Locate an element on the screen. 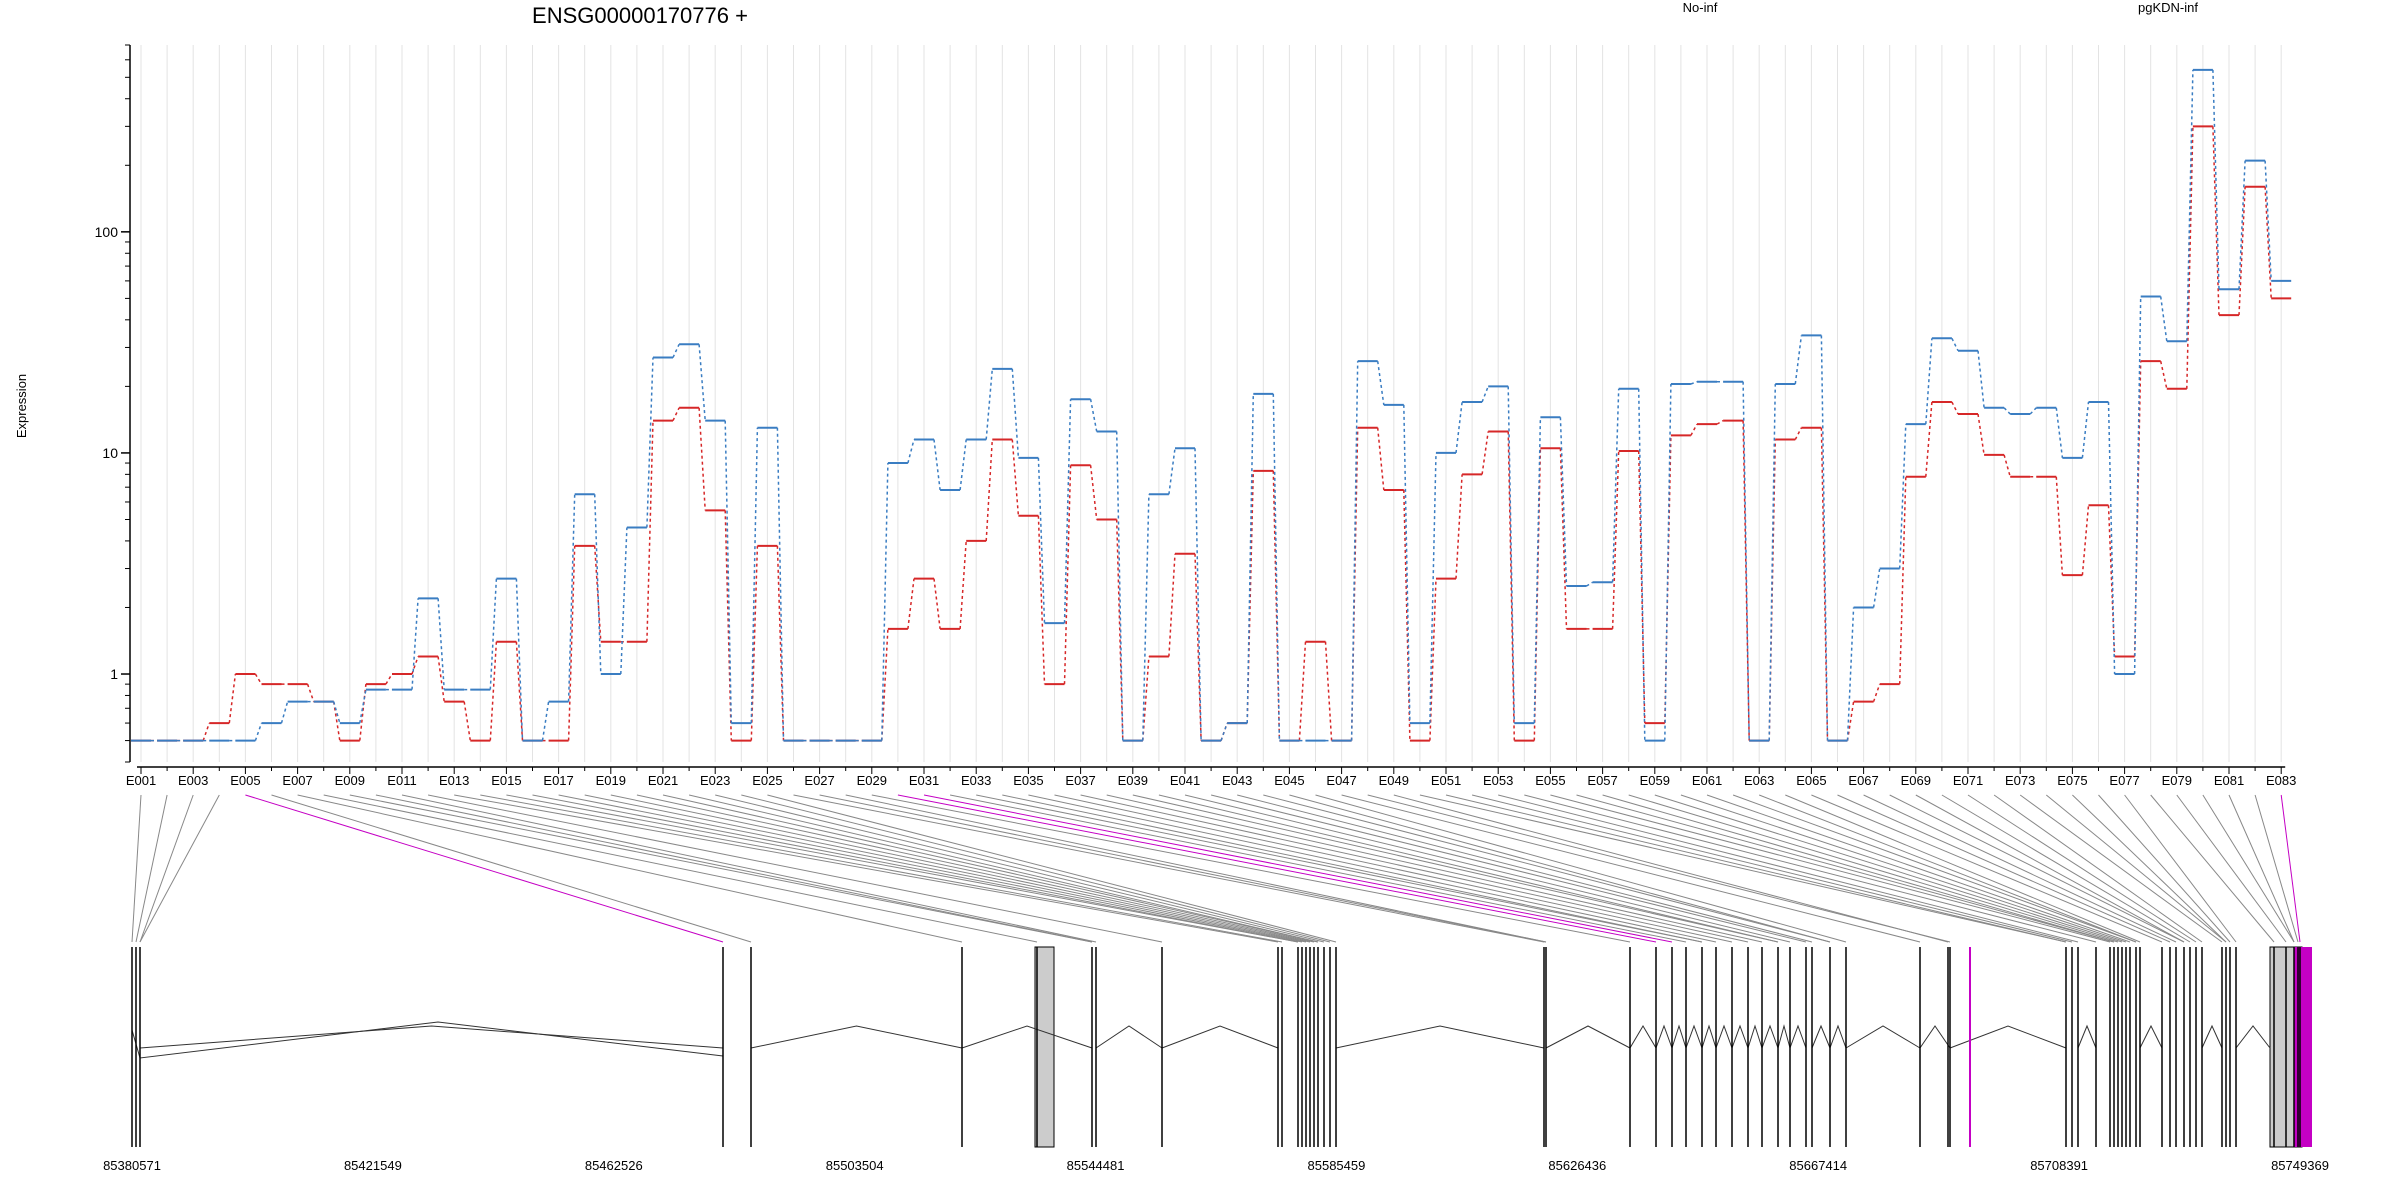 The image size is (2400, 1200). connector-e004 is located at coordinates (179, 868).